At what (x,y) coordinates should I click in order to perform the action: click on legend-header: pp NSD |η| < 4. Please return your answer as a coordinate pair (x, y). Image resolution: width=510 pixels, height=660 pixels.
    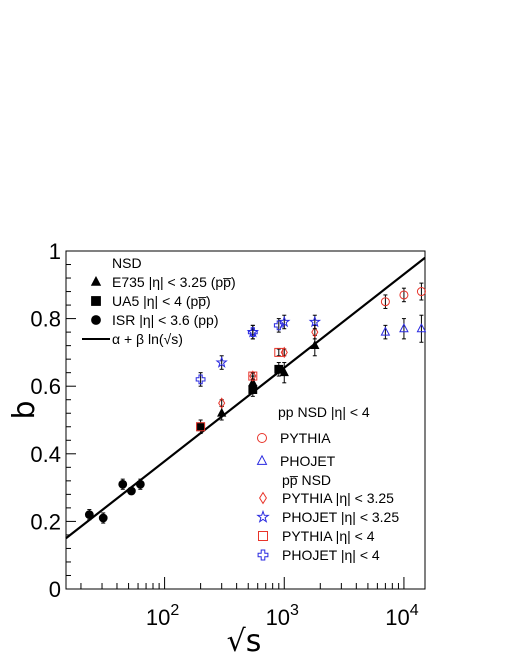
    Looking at the image, I should click on (324, 412).